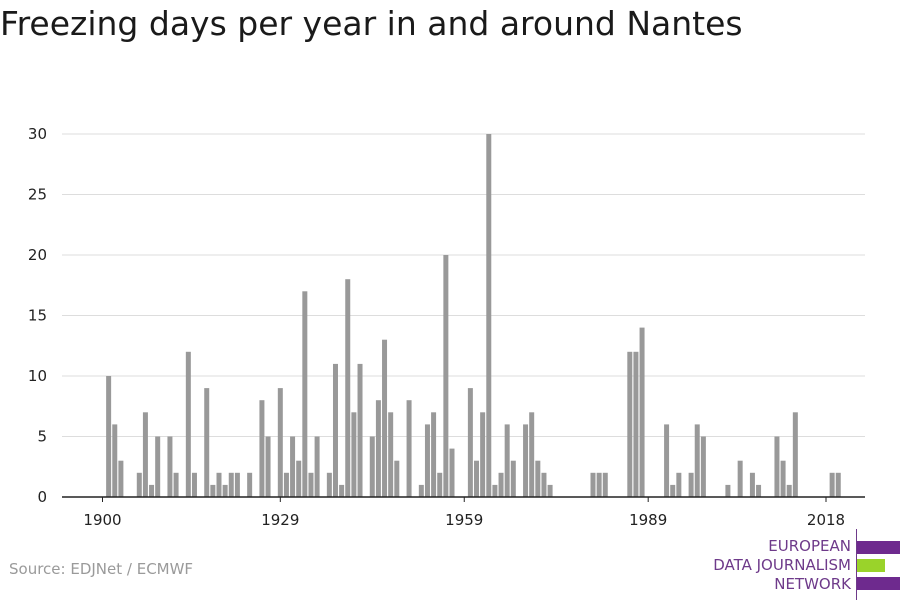 This screenshot has height=600, width=900. I want to click on bar-1980, so click(593, 484).